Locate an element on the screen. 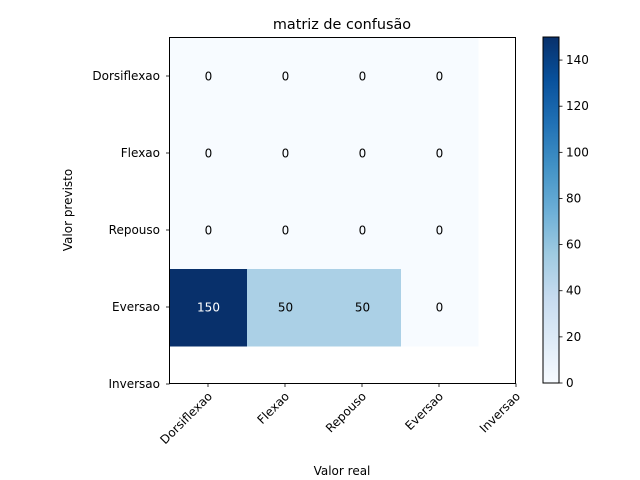 Image resolution: width=640 pixels, height=480 pixels. colorbar-tick-label: 140 is located at coordinates (577, 60).